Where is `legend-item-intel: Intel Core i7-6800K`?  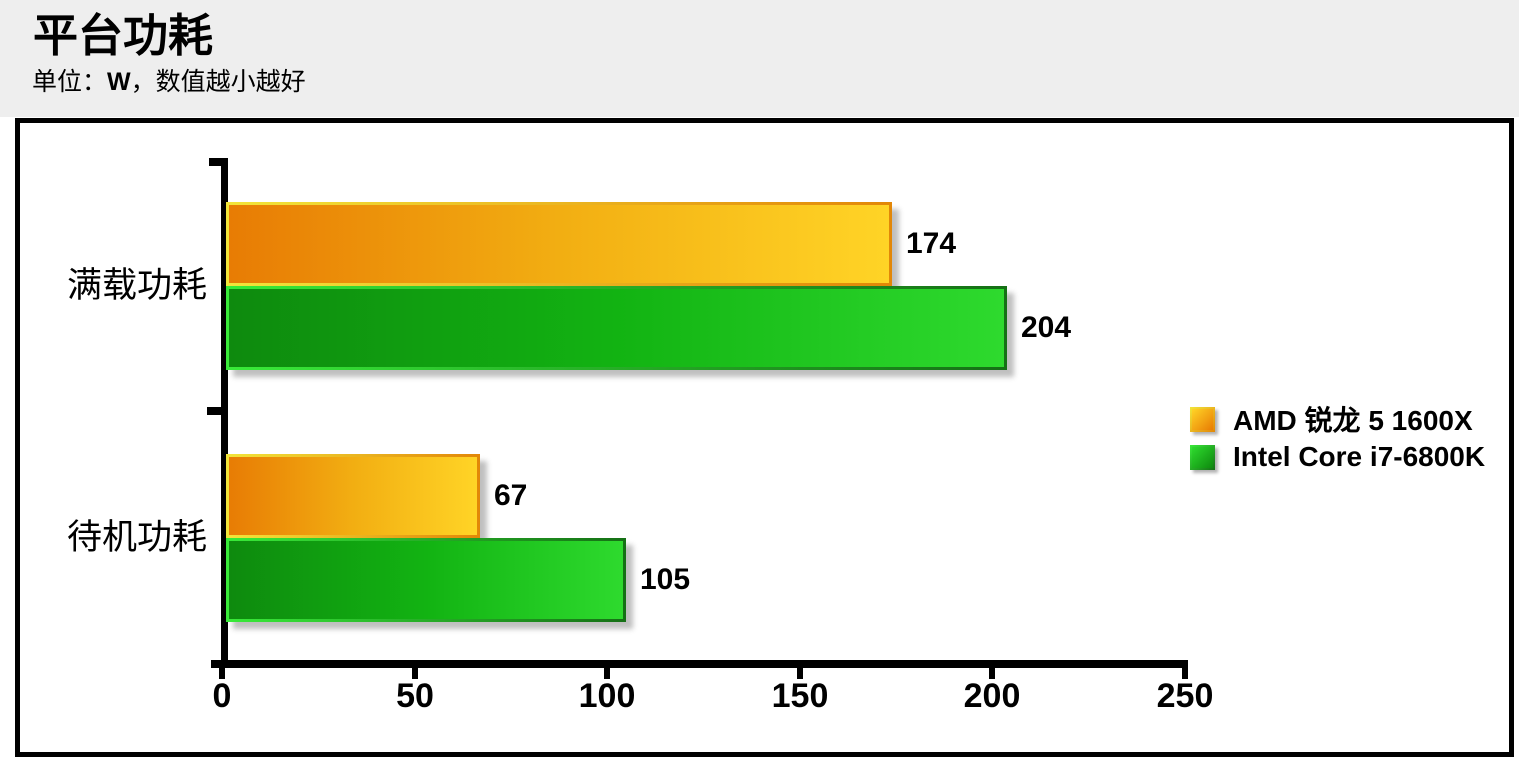
legend-item-intel: Intel Core i7-6800K is located at coordinates (1337, 457).